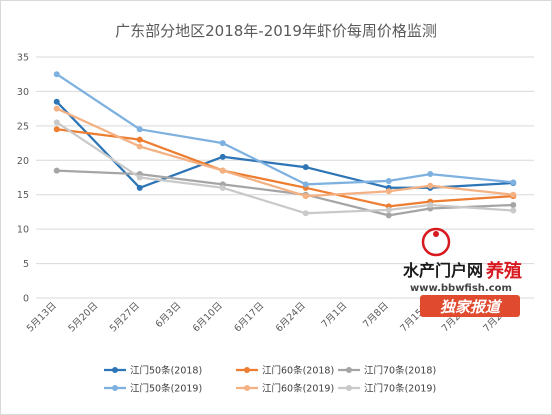 The image size is (552, 415). I want to click on watermark-badge-bg, so click(470, 306).